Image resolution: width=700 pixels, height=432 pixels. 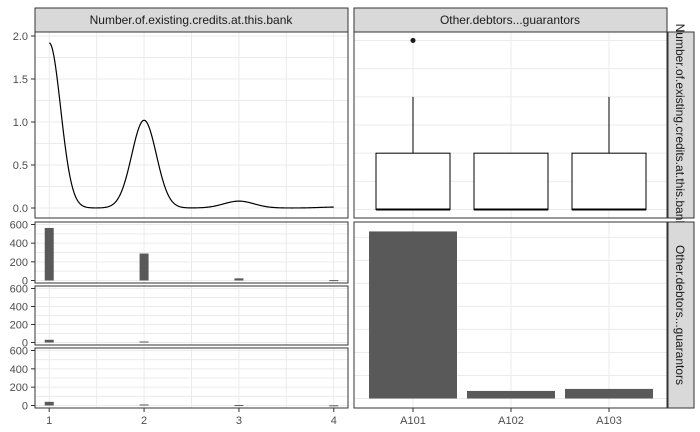 I want to click on box-outlier, so click(x=413, y=40).